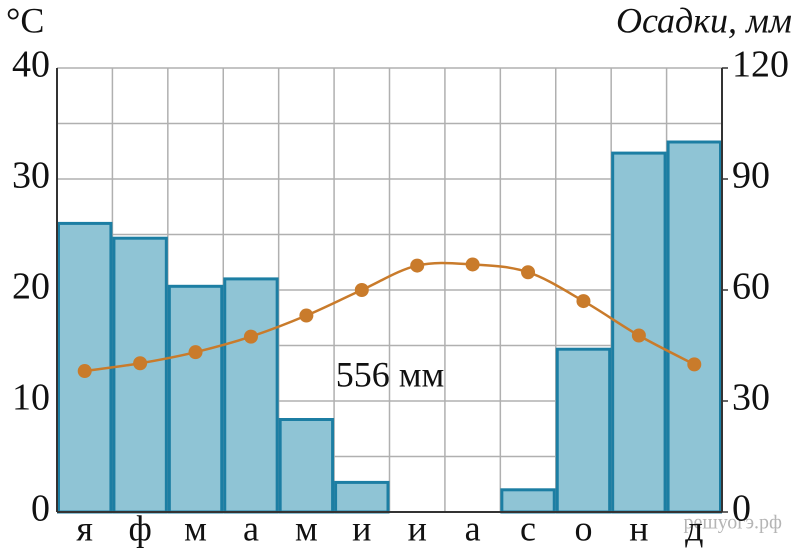 The width and height of the screenshot is (801, 554). I want to click on x-tick-label: ф, so click(139, 528).